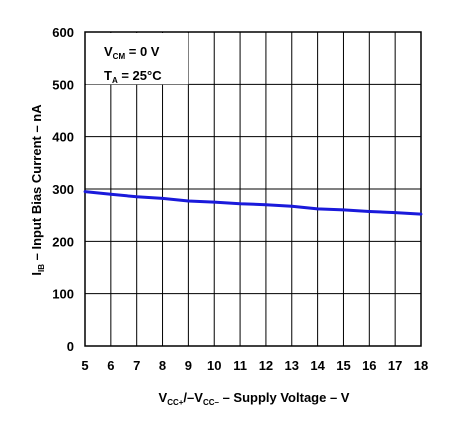 The width and height of the screenshot is (453, 433). What do you see at coordinates (421, 365) in the screenshot?
I see `x-tick-label: 18` at bounding box center [421, 365].